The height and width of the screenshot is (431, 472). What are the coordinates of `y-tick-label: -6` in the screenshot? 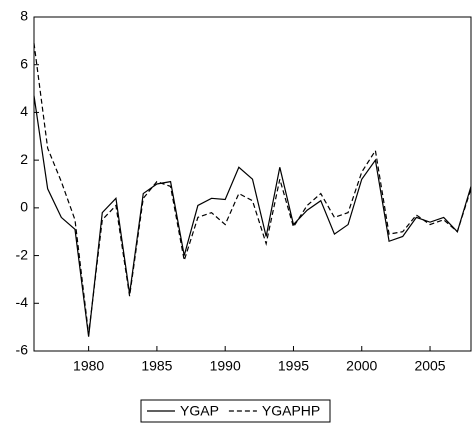 It's located at (22, 350).